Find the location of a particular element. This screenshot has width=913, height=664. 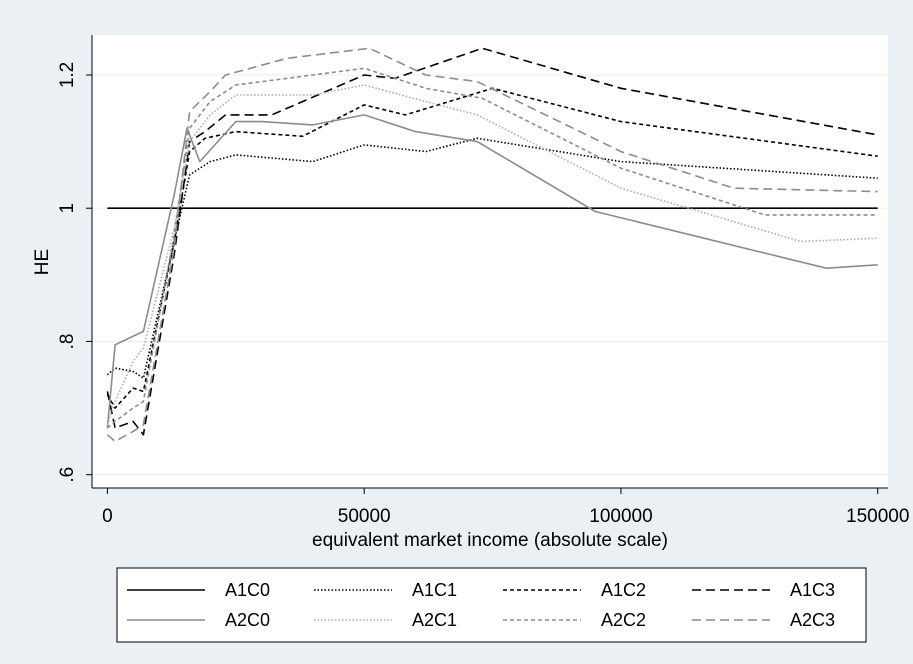

legend-label-a2c2: A2C2 is located at coordinates (623, 620).